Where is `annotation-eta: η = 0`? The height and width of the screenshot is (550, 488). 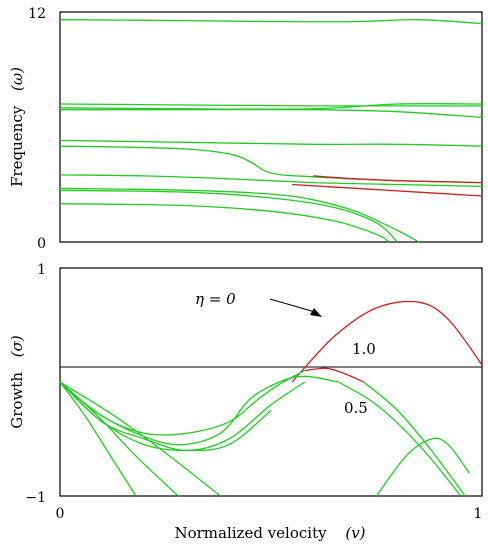 annotation-eta: η = 0 is located at coordinates (215, 299).